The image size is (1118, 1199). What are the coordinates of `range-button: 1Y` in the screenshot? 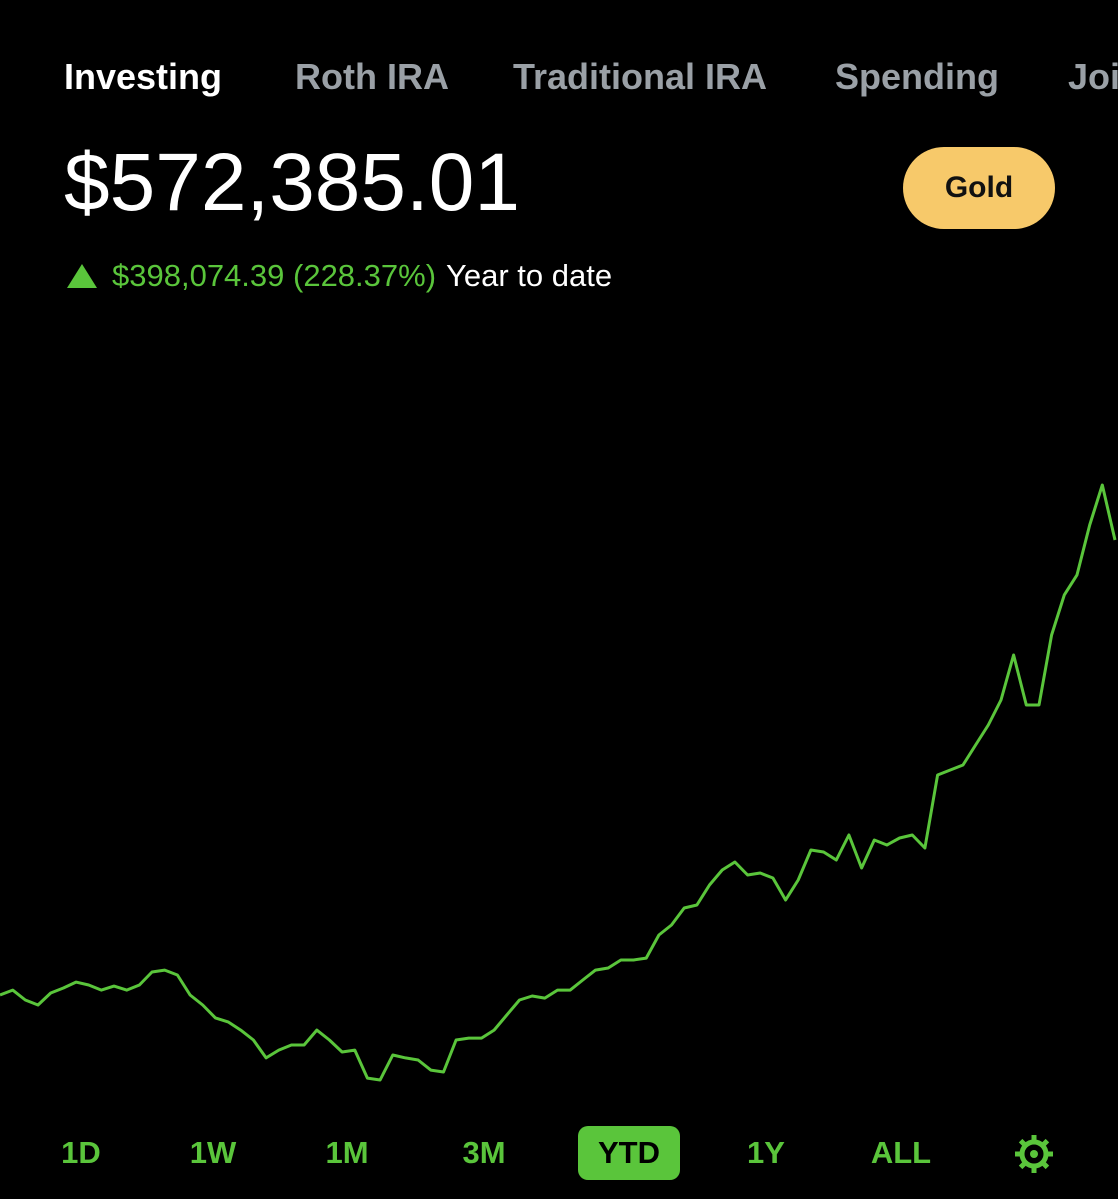 It's located at (766, 1152).